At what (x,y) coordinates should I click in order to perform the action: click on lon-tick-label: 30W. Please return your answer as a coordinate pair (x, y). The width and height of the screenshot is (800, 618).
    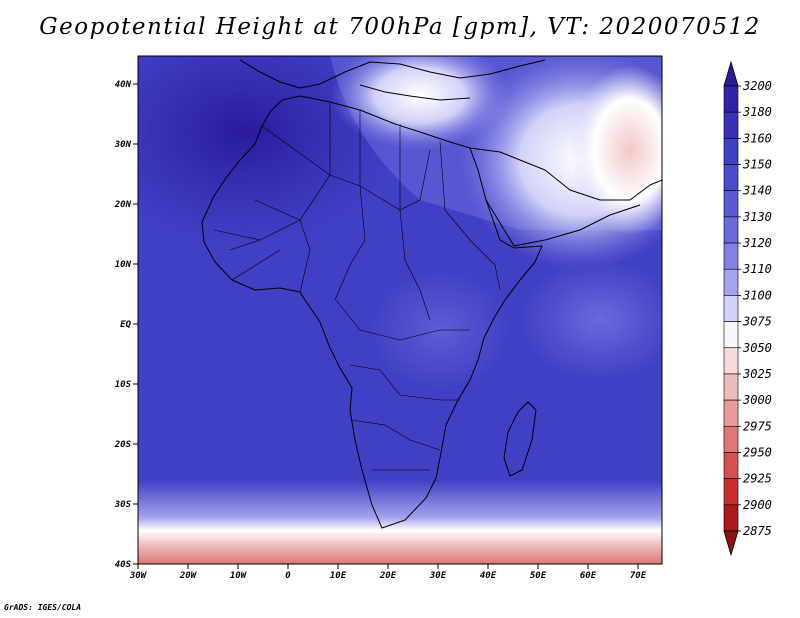
    Looking at the image, I should click on (138, 576).